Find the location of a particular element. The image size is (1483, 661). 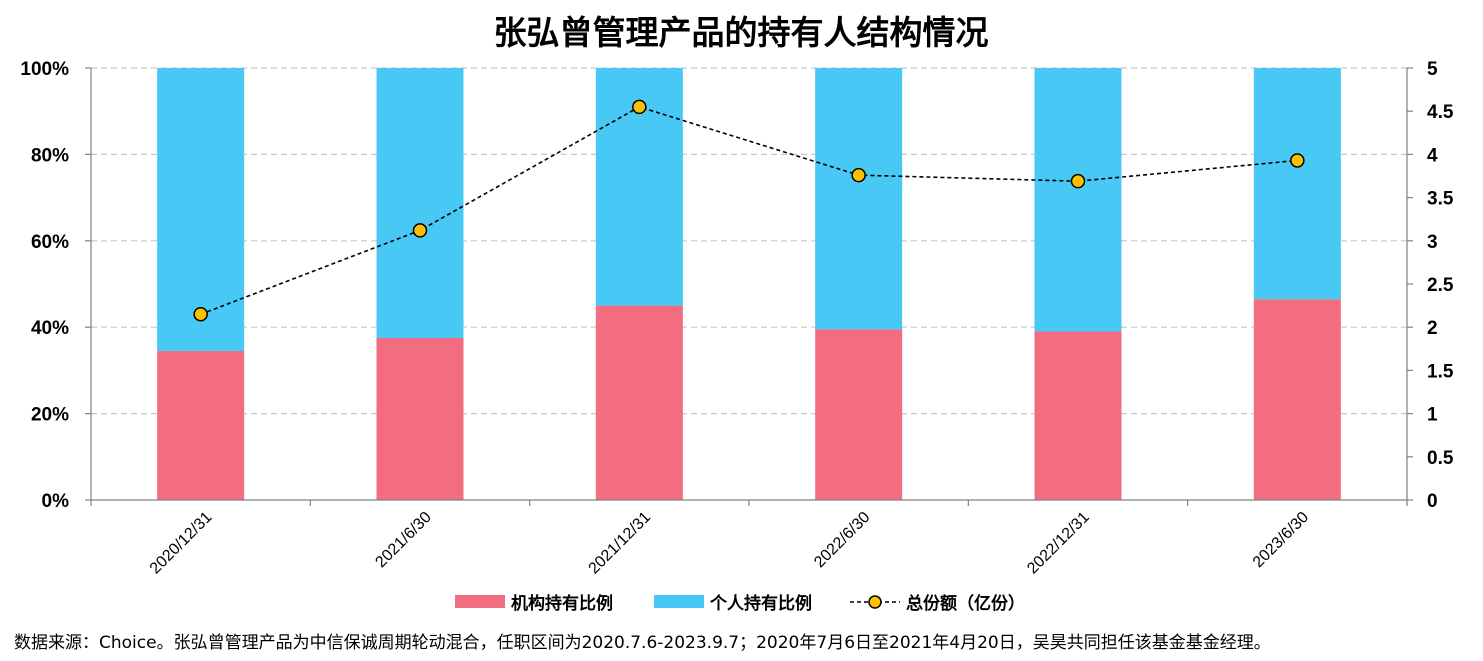

legend-marker is located at coordinates (875, 602).